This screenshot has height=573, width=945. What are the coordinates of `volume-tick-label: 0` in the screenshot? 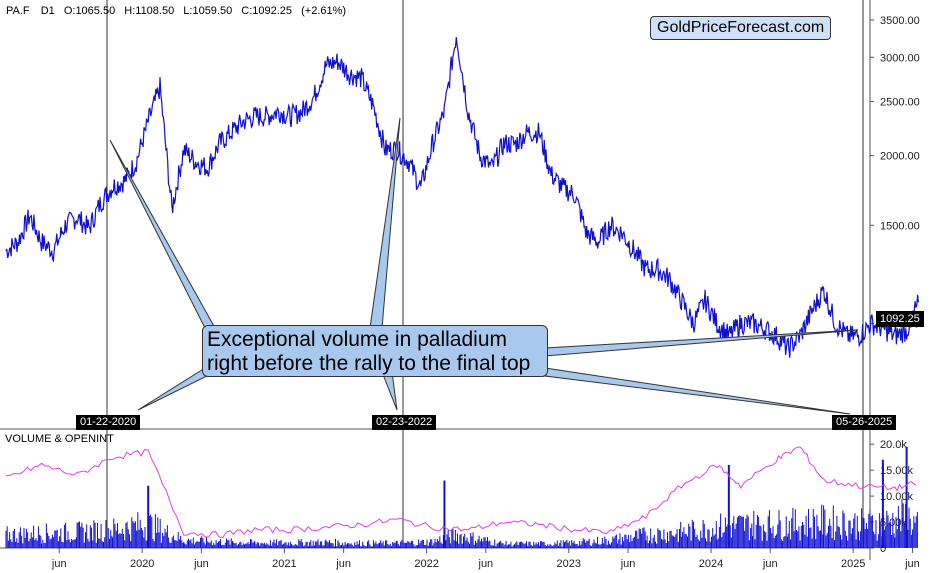 It's located at (883, 549).